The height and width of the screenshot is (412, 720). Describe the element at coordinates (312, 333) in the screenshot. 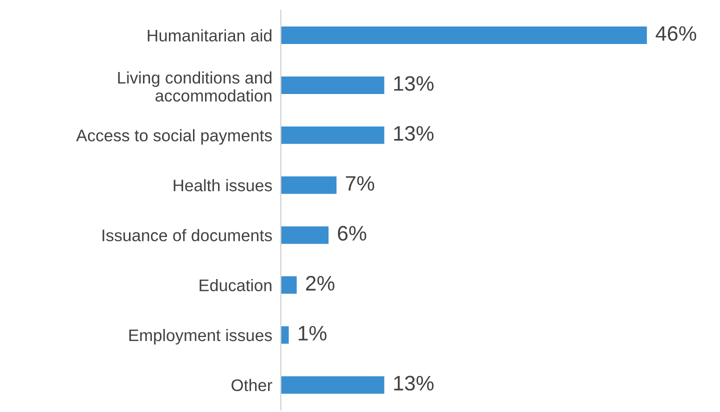

I see `data-label: 1%` at that location.